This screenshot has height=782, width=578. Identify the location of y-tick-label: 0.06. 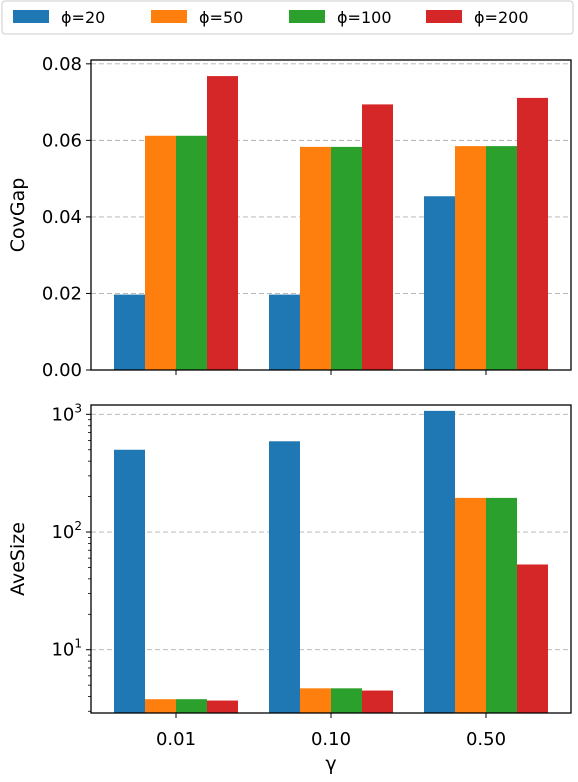
(62, 140).